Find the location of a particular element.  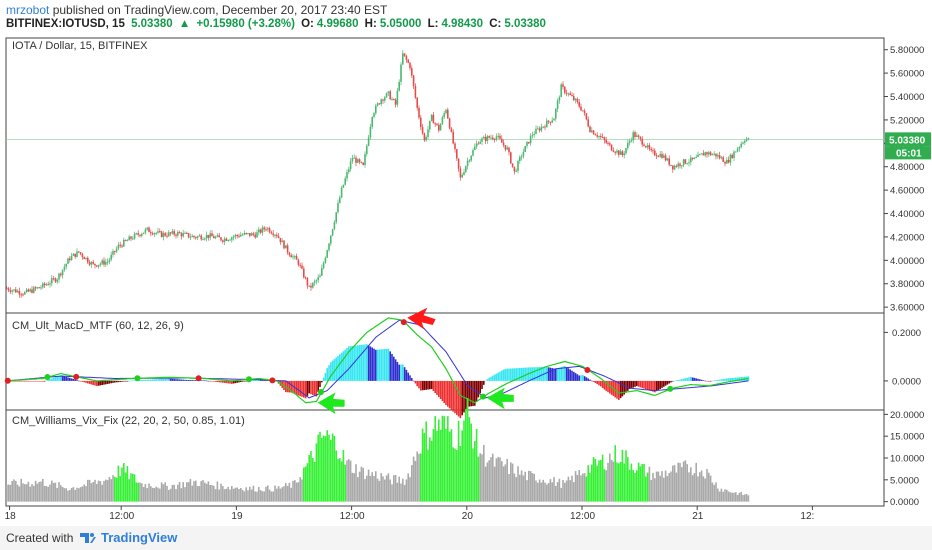

close-label: C: is located at coordinates (495, 24).